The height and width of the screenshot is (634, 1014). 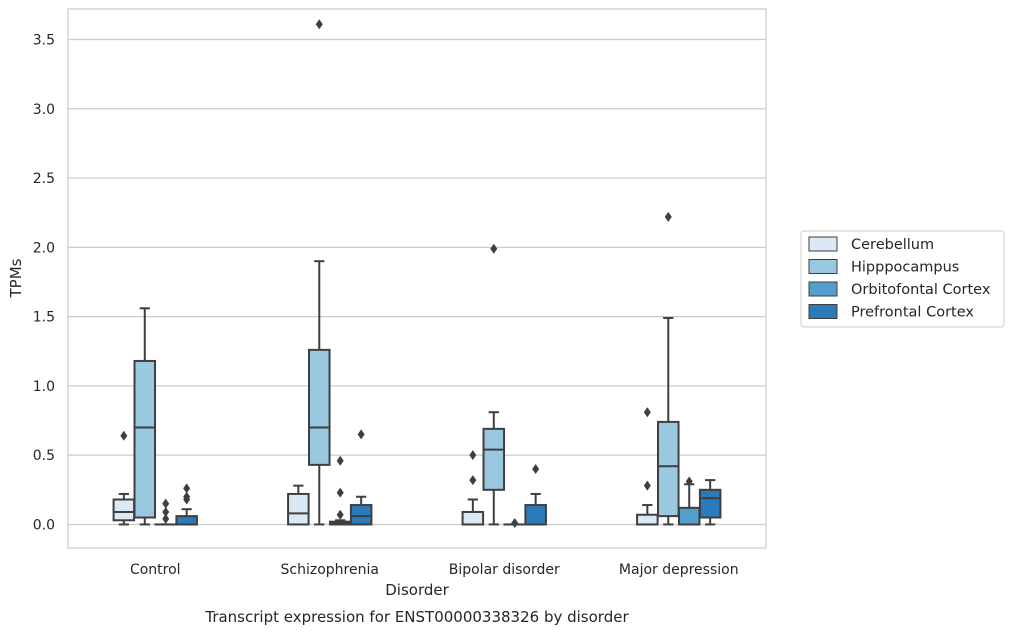 What do you see at coordinates (417, 590) in the screenshot?
I see `x-axis-label: Disorder` at bounding box center [417, 590].